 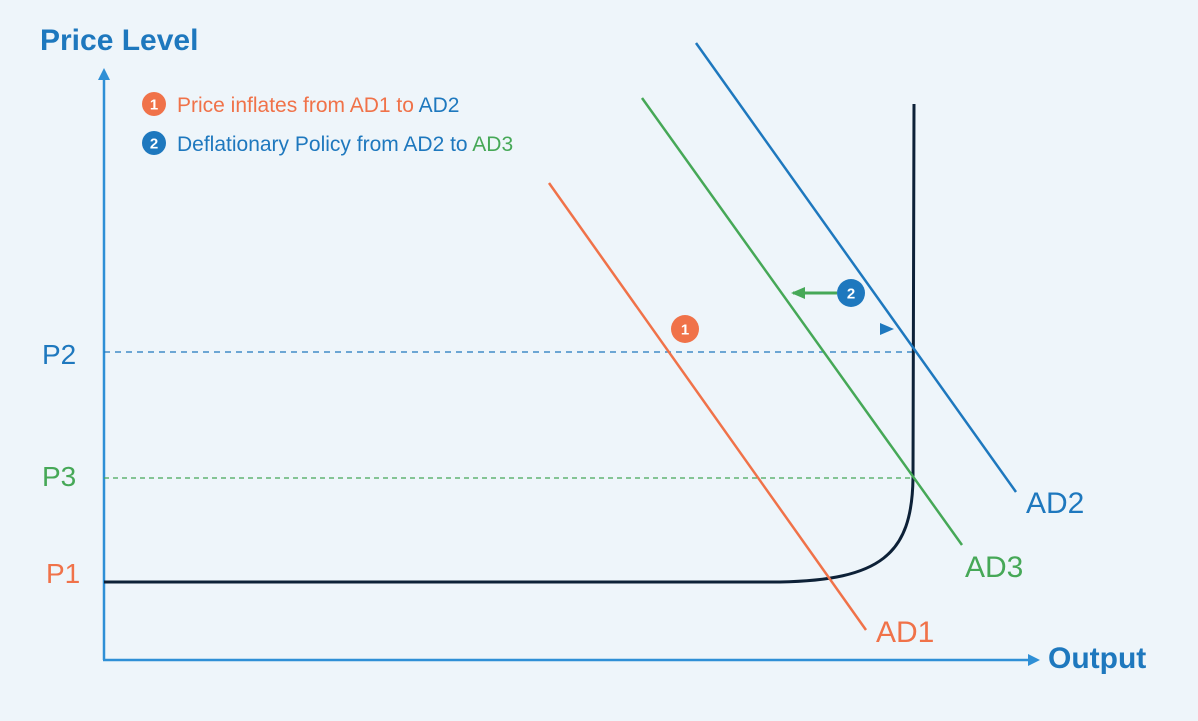 What do you see at coordinates (994, 567) in the screenshot?
I see `ad3-label: AD3` at bounding box center [994, 567].